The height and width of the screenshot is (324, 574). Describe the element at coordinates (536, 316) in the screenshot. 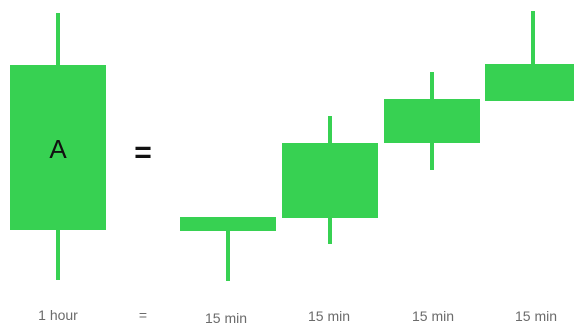

I see `caption-quarter-4: 15 min` at that location.